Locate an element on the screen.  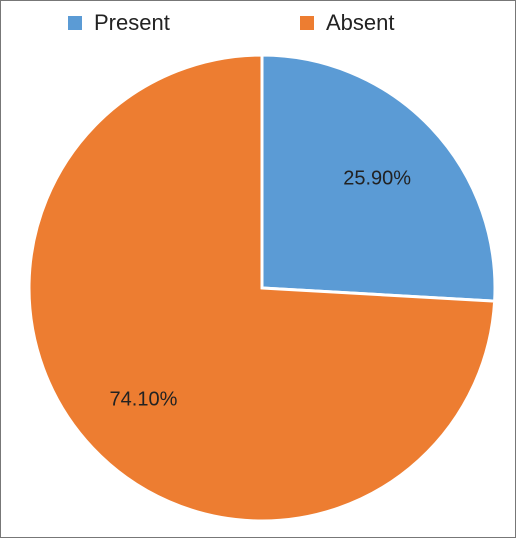
value-label: 25.90% is located at coordinates (377, 178).